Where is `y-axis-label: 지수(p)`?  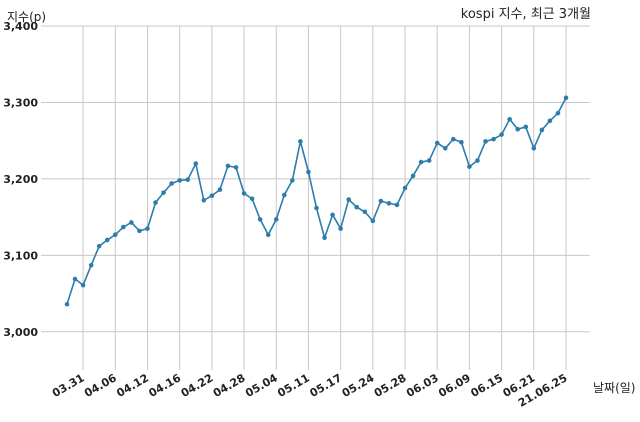
y-axis-label: 지수(p) is located at coordinates (26, 17).